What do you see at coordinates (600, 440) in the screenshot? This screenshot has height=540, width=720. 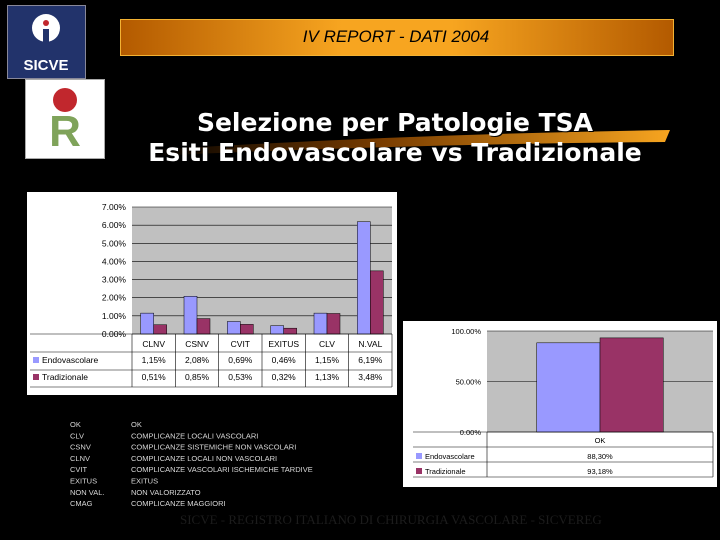 I see `category-label: OK` at bounding box center [600, 440].